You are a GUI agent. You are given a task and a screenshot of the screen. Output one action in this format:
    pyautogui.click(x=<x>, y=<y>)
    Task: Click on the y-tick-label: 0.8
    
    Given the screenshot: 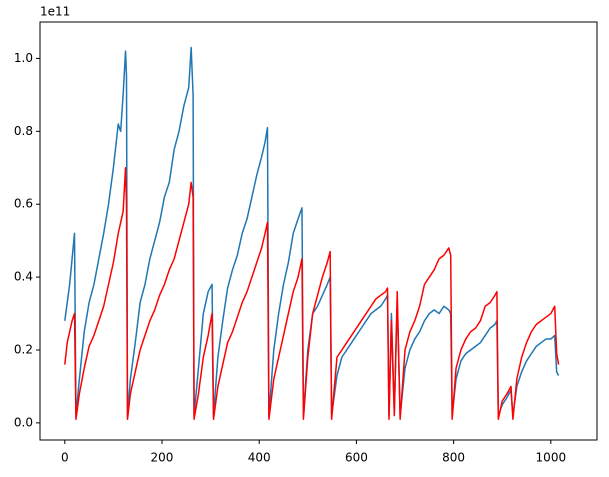 What is the action you would take?
    pyautogui.click(x=23, y=131)
    